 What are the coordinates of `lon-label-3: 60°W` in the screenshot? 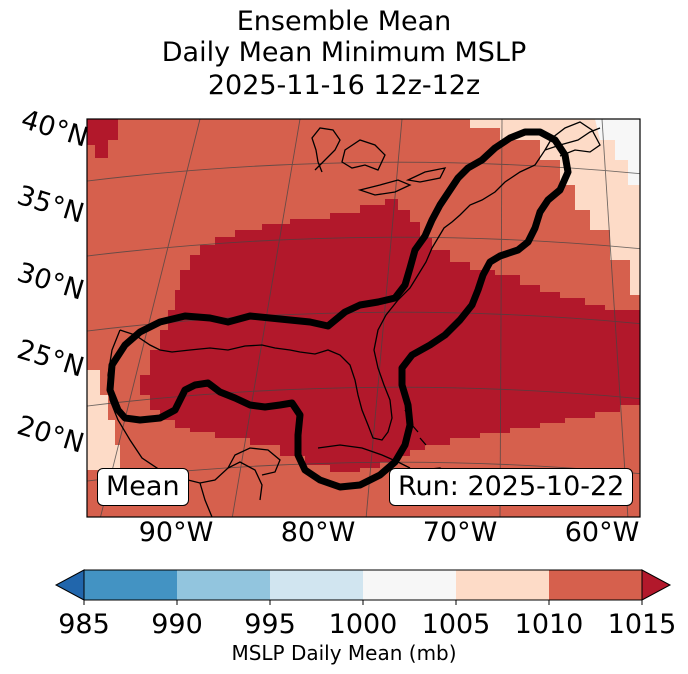 It's located at (602, 532).